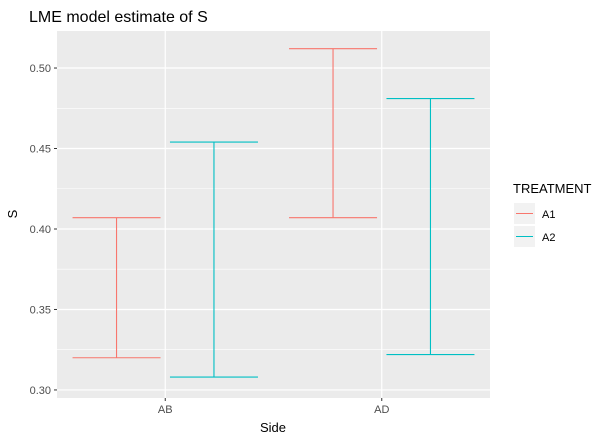 This screenshot has height=442, width=616. Describe the element at coordinates (12, 213) in the screenshot. I see `y-axis-title: S` at that location.